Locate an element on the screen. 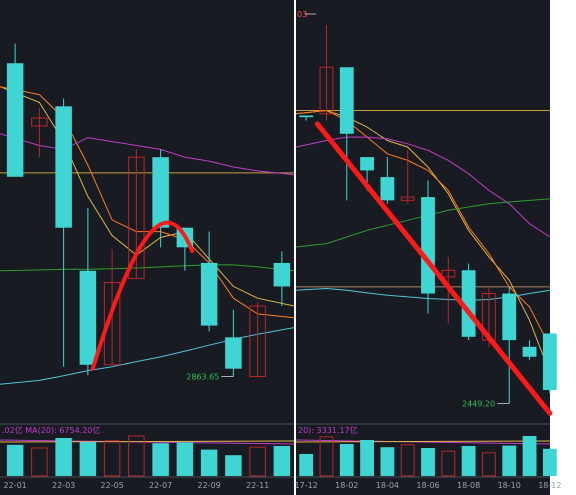 This screenshot has width=576, height=495. volume-legend: 20): 3331.17亿 is located at coordinates (328, 430).